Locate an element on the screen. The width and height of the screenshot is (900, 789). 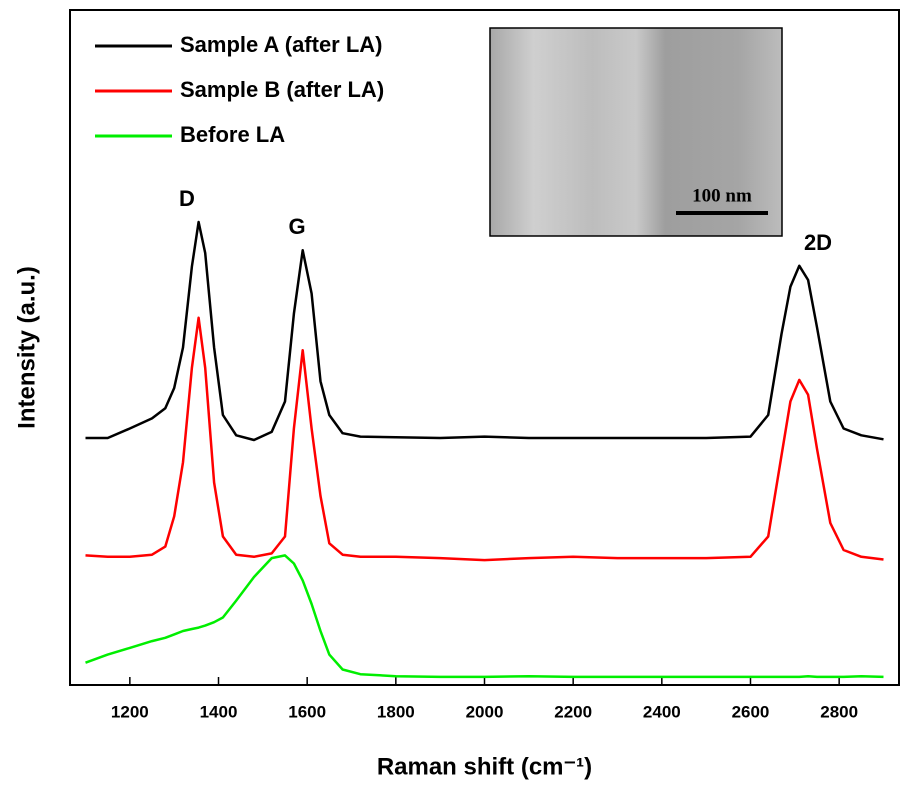
inset-image is located at coordinates (636, 132).